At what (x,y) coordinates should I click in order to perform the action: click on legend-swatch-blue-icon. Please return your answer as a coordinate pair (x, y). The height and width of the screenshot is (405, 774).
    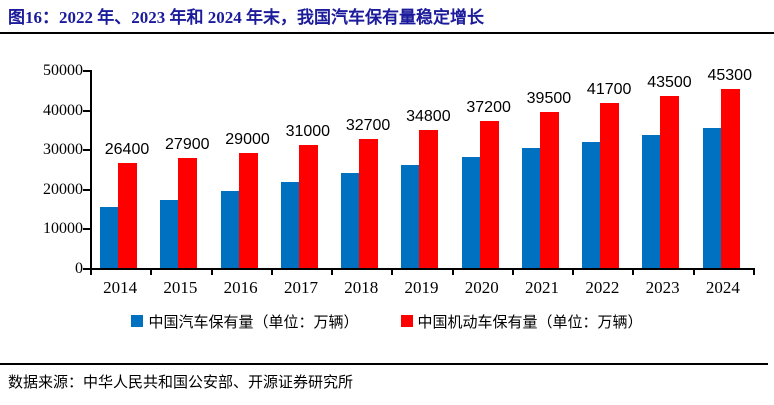
    Looking at the image, I should click on (137, 321).